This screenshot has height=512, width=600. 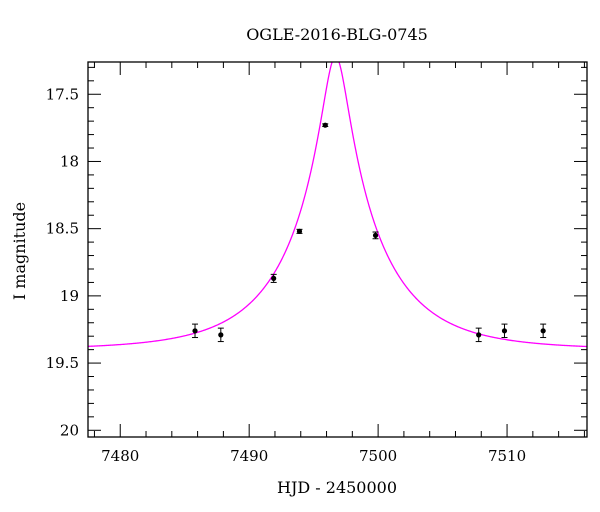 I want to click on x-tick-label: 7480, so click(x=120, y=456).